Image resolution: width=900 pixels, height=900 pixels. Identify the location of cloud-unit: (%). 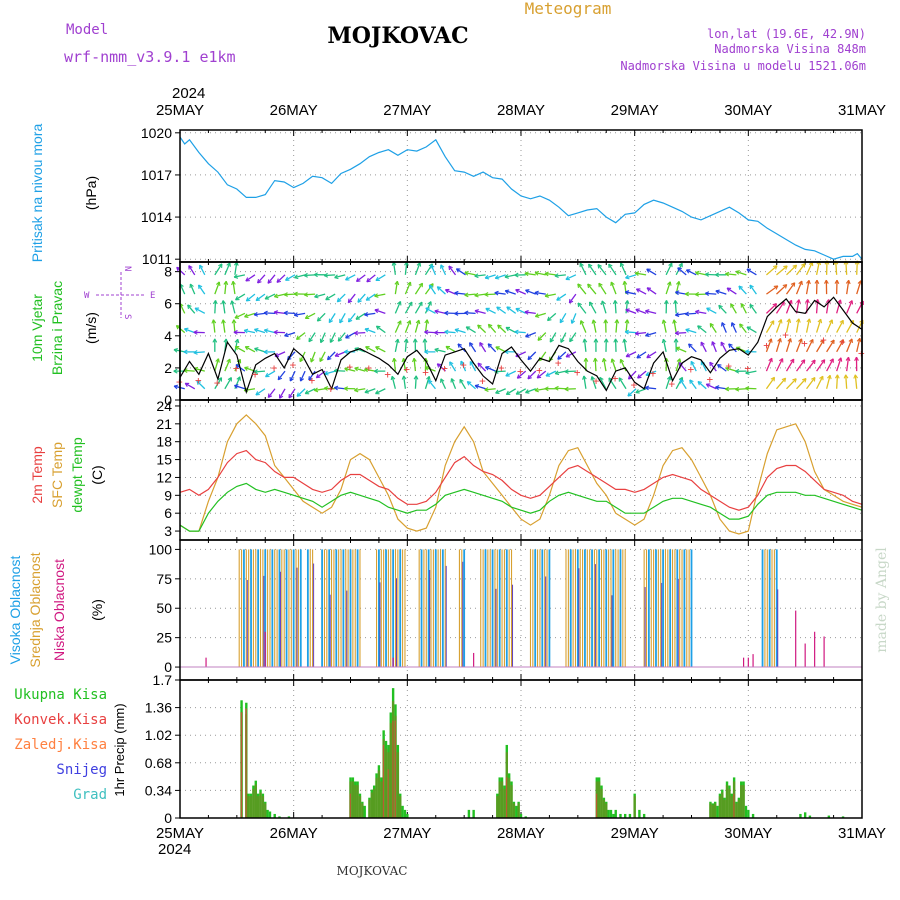
(97, 610).